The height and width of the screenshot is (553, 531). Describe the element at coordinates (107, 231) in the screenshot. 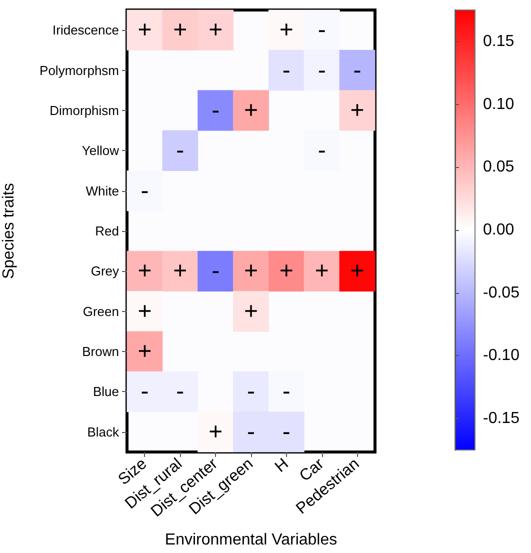

I see `y-tick-label: Red` at that location.